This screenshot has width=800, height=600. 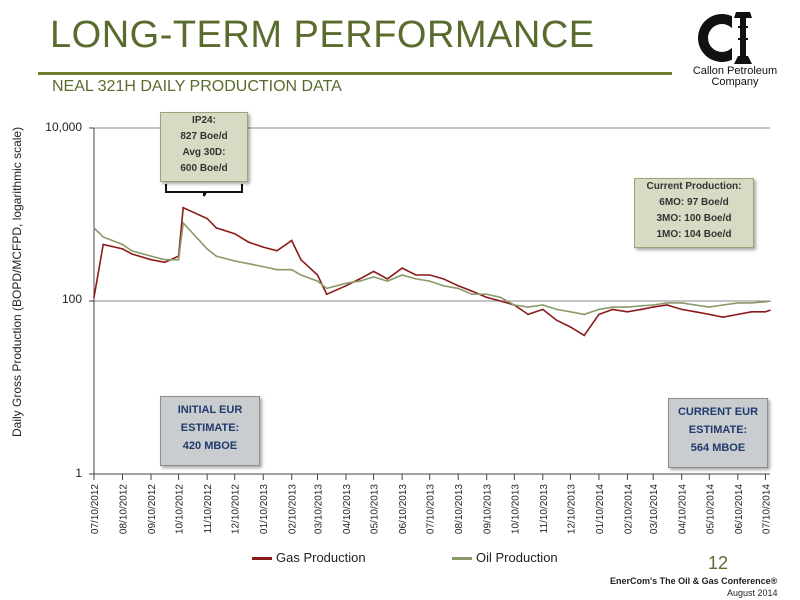 I want to click on legend-label-gas: Gas Production, so click(x=321, y=557).